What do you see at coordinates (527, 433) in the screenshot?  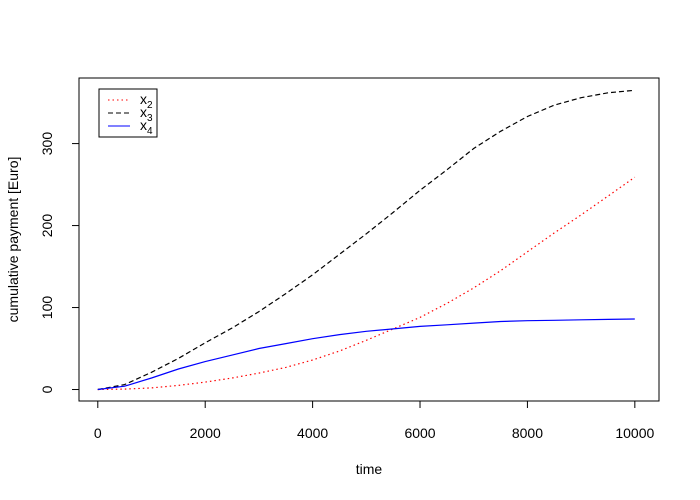 I see `x-tick-label: 8000` at bounding box center [527, 433].